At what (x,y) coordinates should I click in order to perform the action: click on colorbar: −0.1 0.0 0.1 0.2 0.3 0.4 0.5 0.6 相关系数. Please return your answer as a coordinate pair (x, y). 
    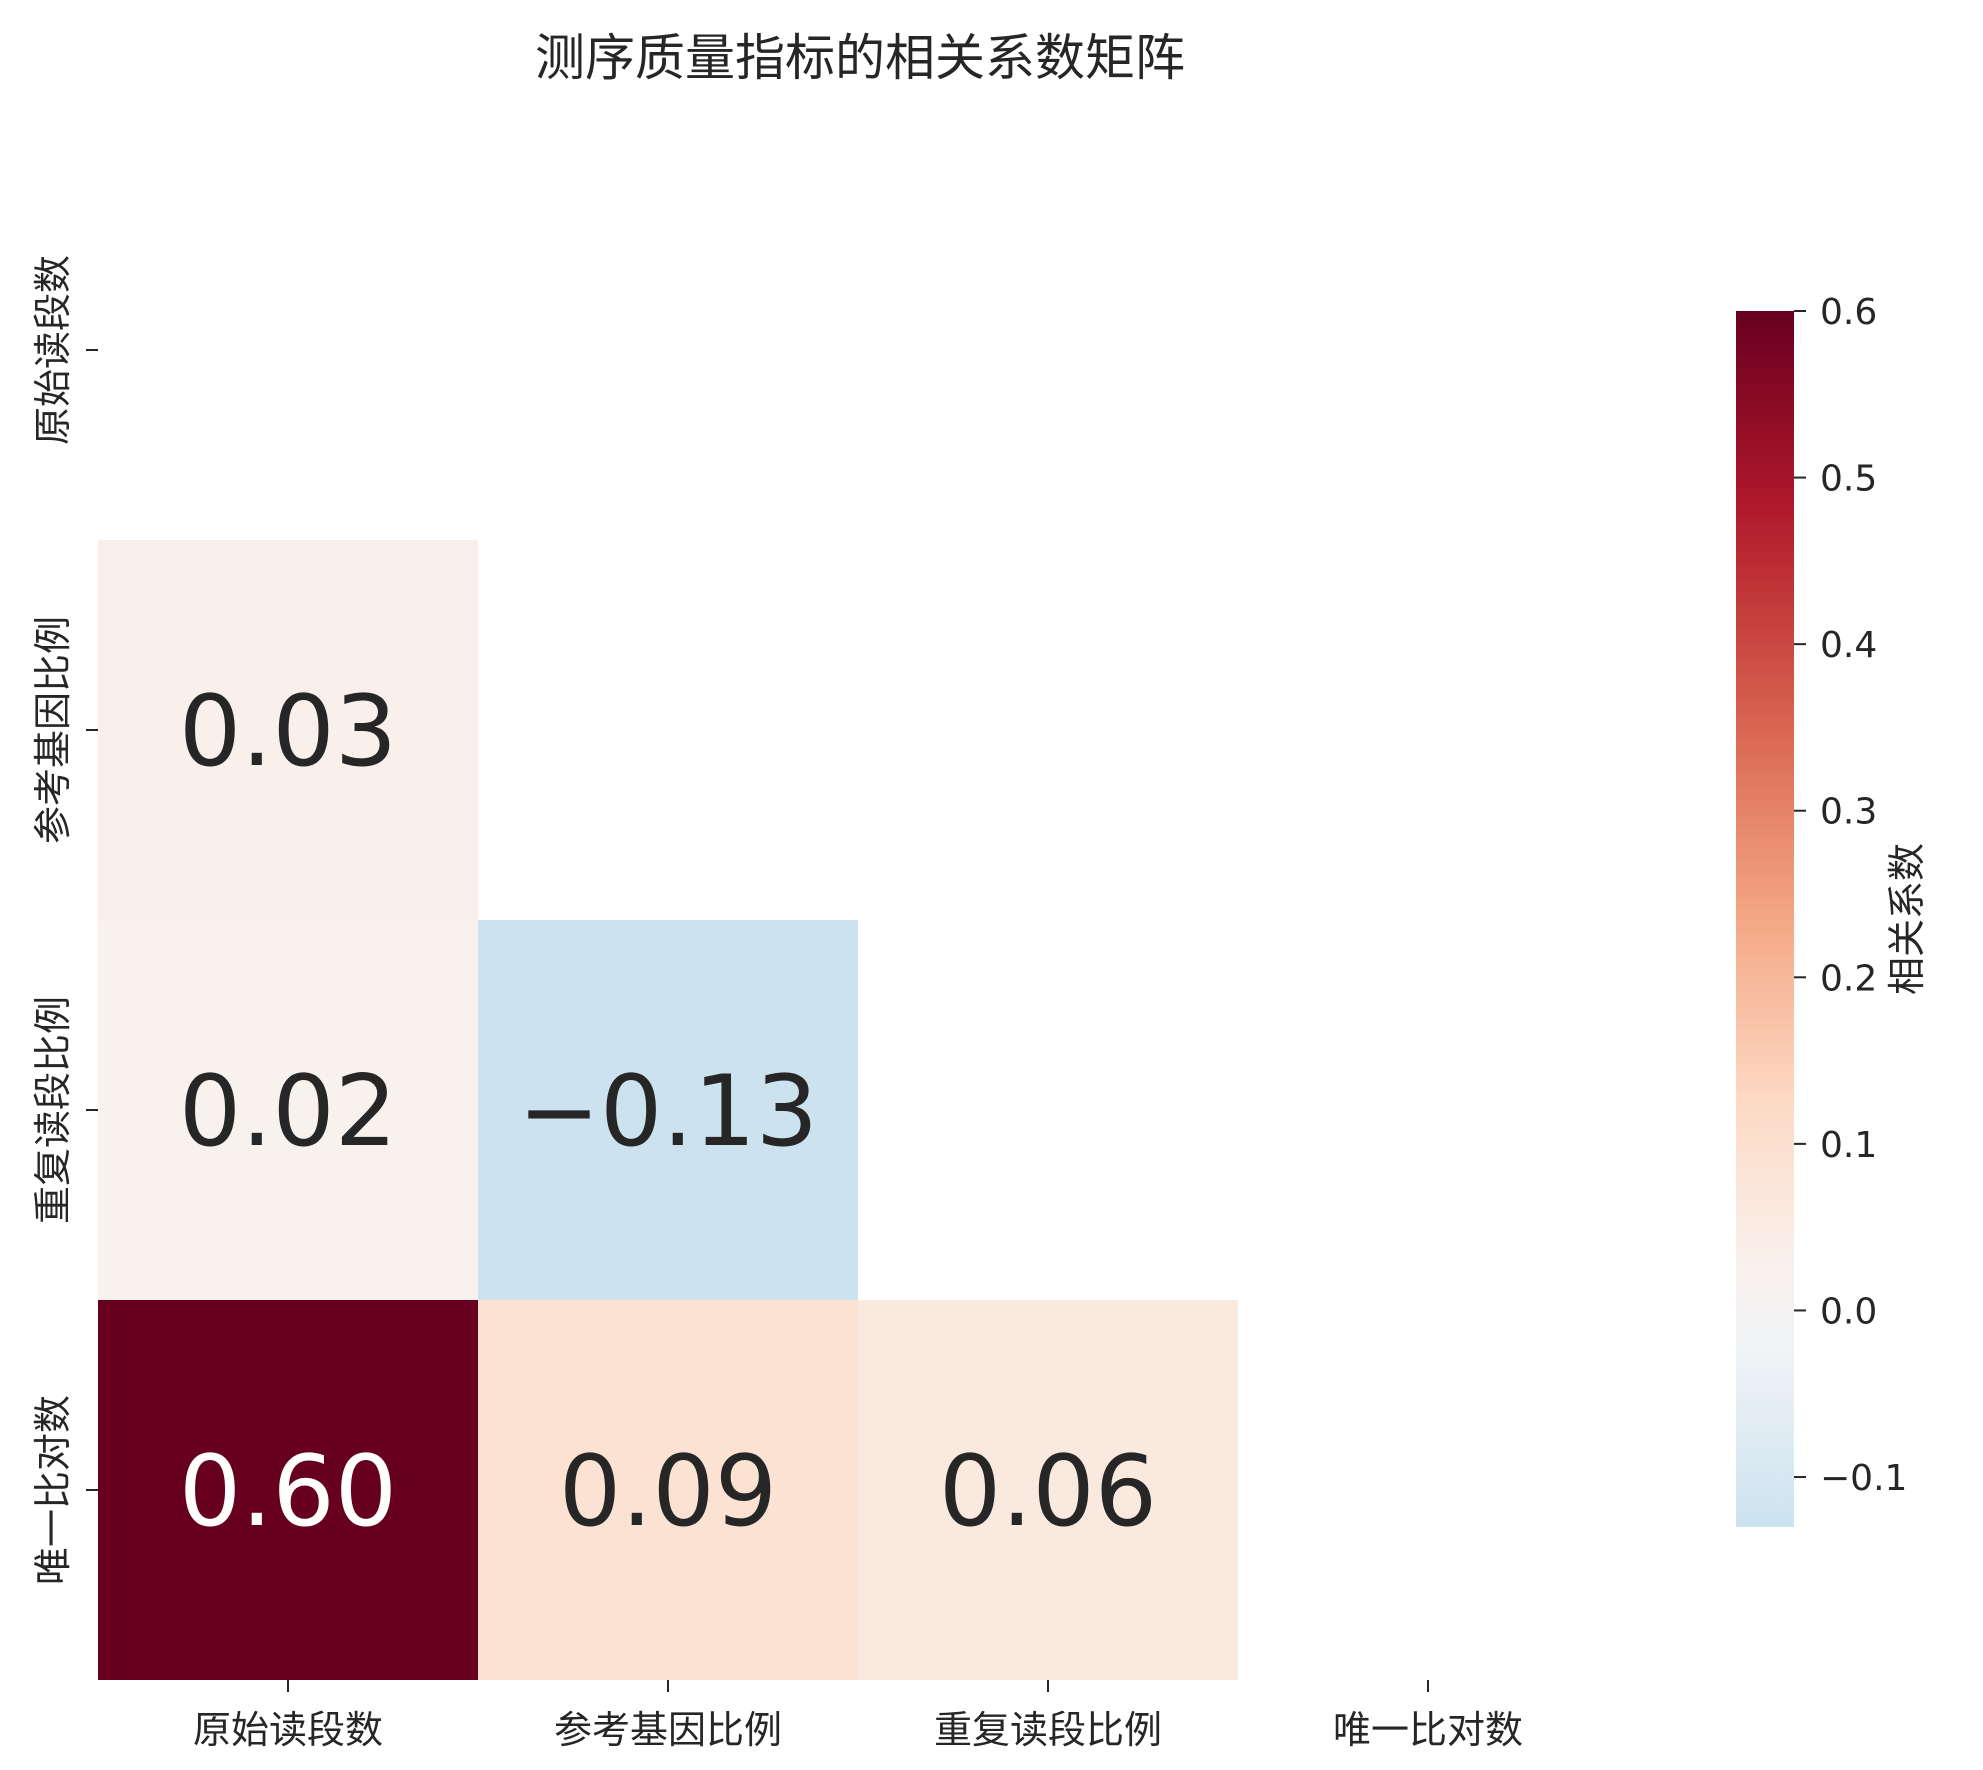
    Looking at the image, I should click on (1832, 909).